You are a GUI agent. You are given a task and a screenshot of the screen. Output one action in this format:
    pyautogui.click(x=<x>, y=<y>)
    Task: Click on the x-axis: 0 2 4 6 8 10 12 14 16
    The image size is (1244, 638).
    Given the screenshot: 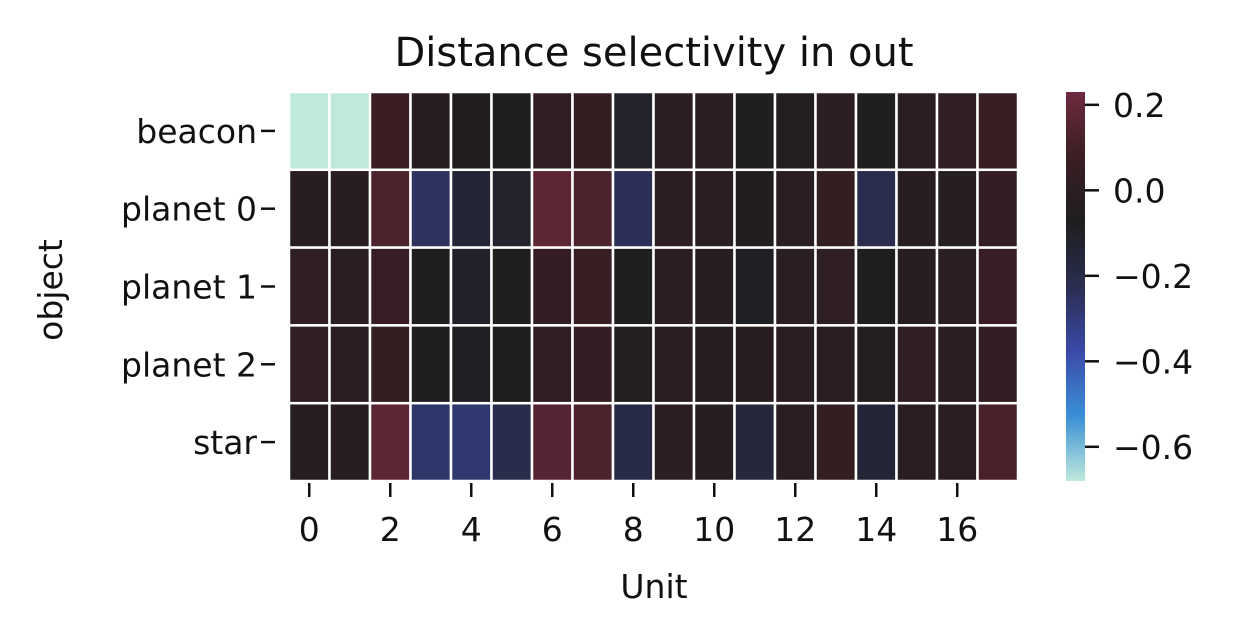 What is the action you would take?
    pyautogui.click(x=638, y=516)
    